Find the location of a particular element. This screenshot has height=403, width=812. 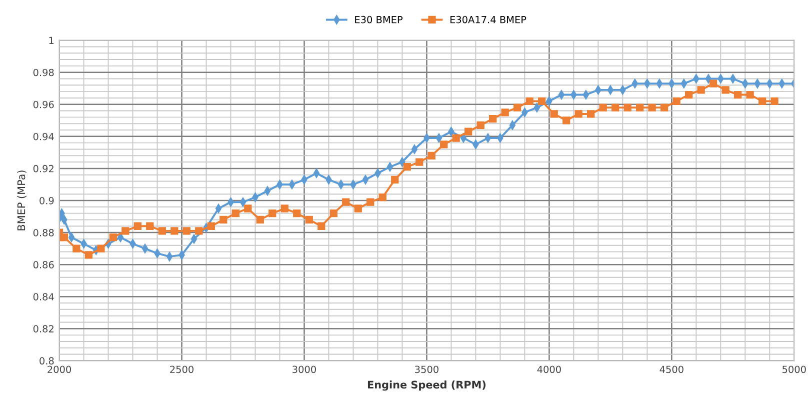

x-tick-label: 3000 is located at coordinates (304, 370).